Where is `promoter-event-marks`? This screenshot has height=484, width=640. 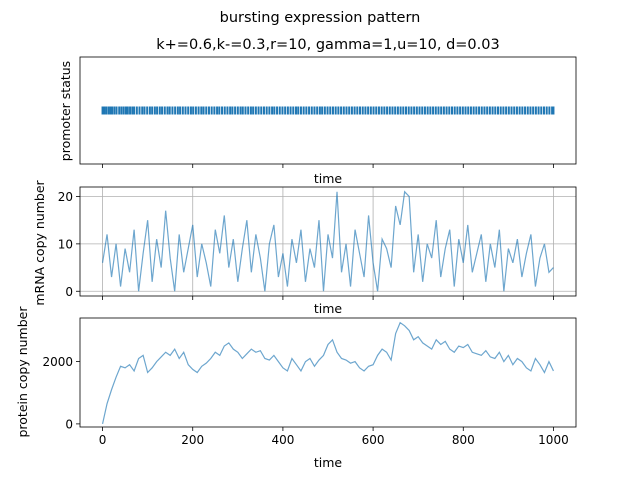 promoter-event-marks is located at coordinates (328, 110).